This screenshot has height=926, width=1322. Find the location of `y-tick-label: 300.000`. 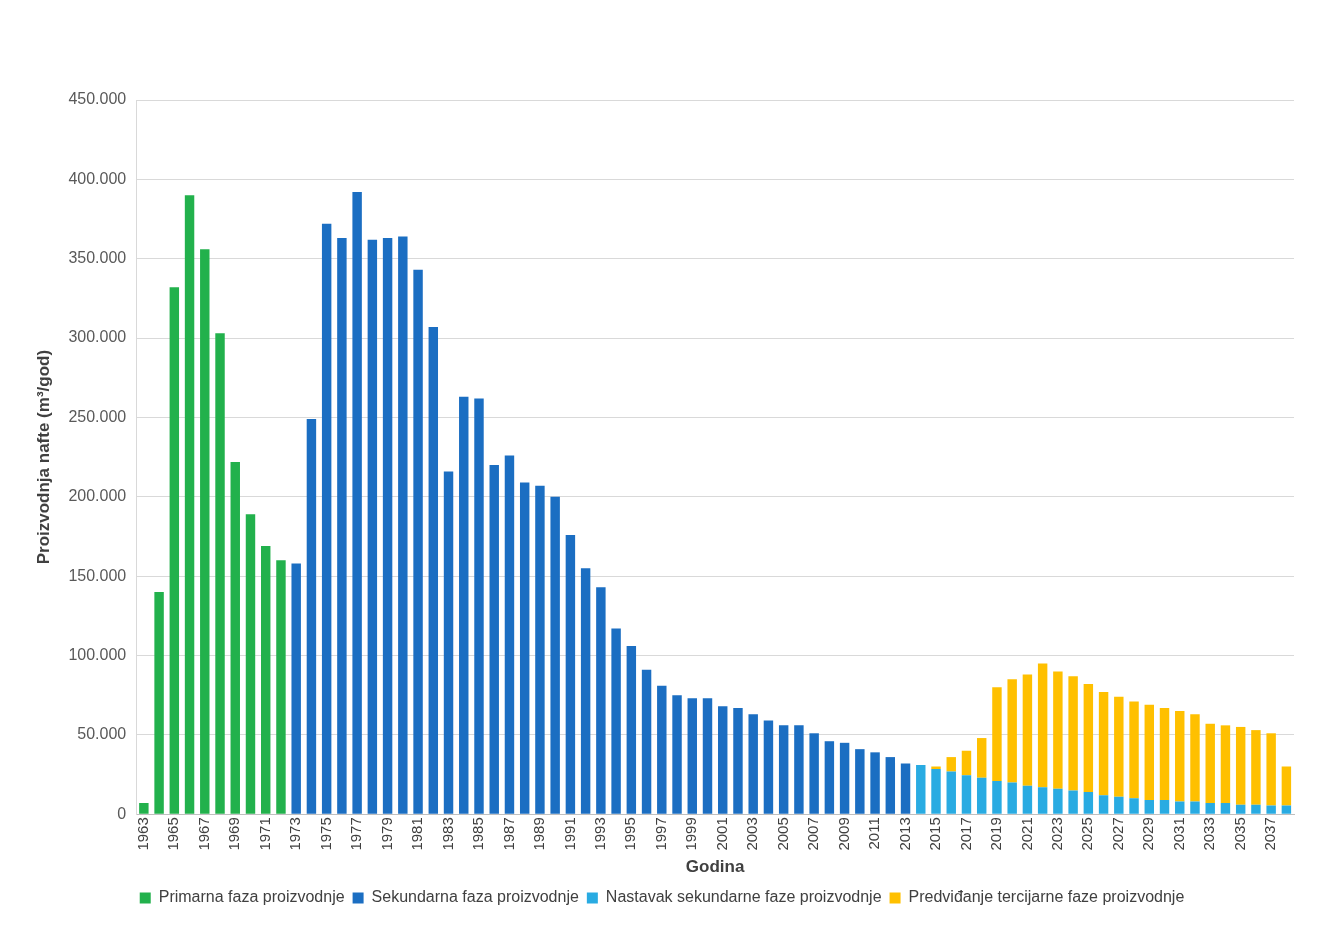

y-tick-label: 300.000 is located at coordinates (97, 337).